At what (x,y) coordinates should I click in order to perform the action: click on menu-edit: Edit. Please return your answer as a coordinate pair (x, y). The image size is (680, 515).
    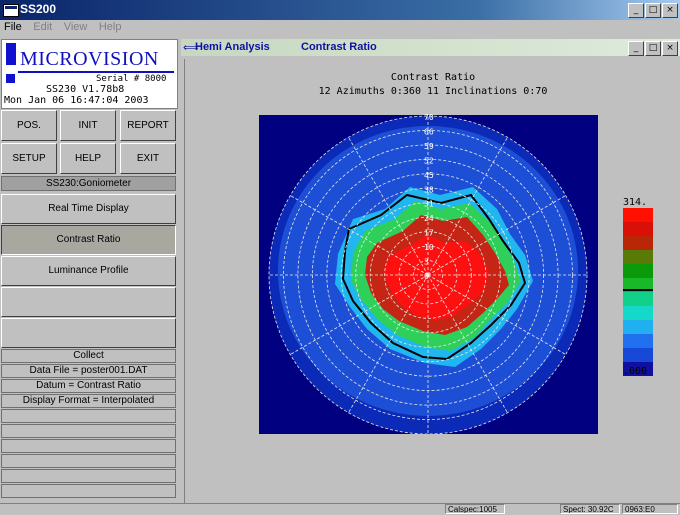
    Looking at the image, I should click on (43, 27).